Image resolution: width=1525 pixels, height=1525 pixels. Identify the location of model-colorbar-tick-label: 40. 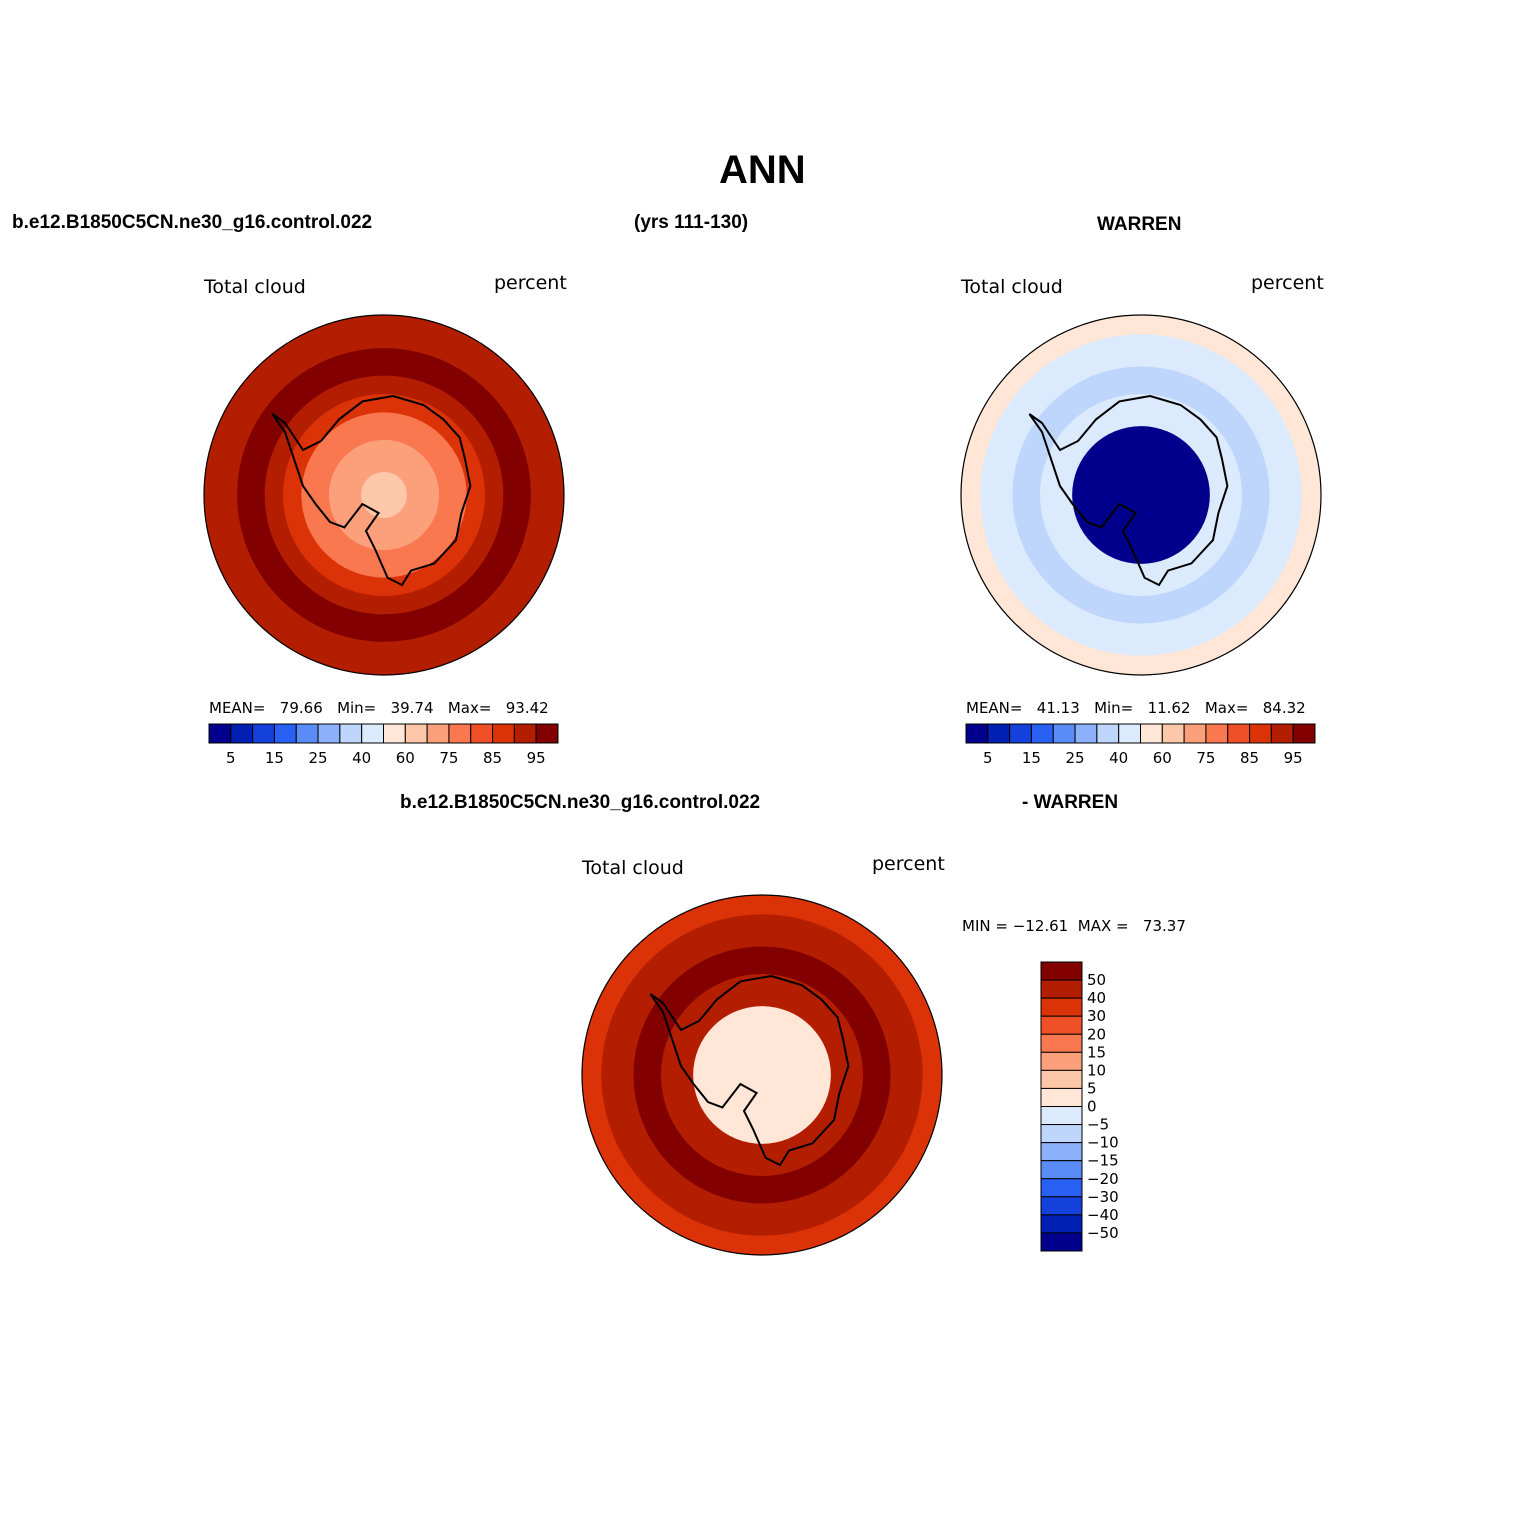
(361, 758).